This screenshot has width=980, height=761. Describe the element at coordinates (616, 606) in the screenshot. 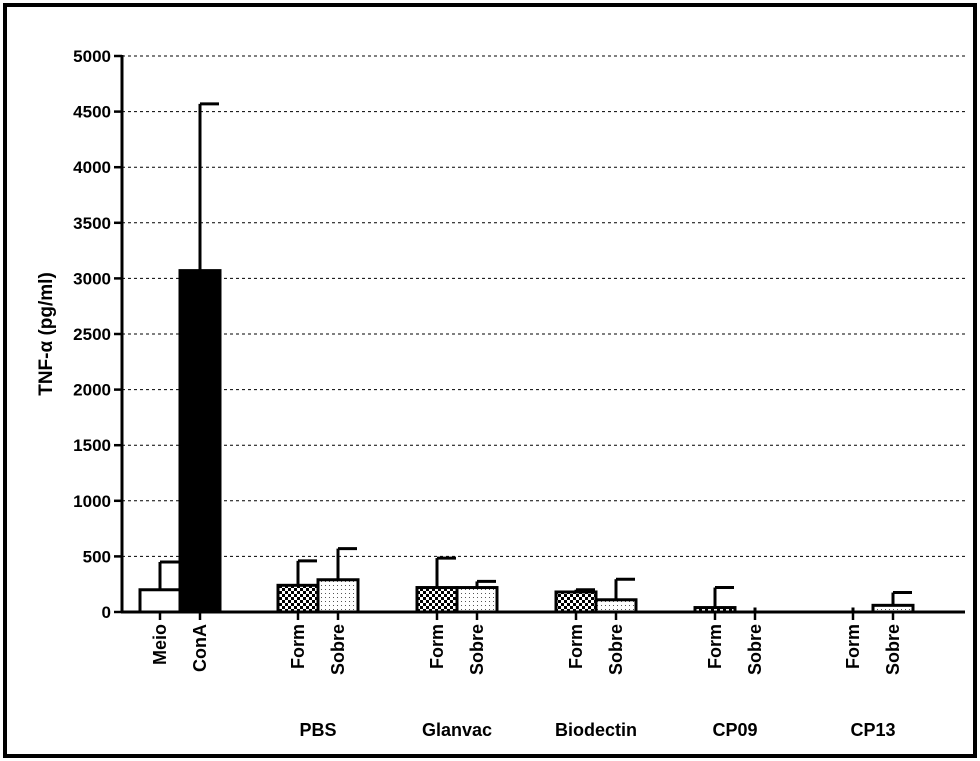

I see `group-biodectin-sobre-bar` at that location.